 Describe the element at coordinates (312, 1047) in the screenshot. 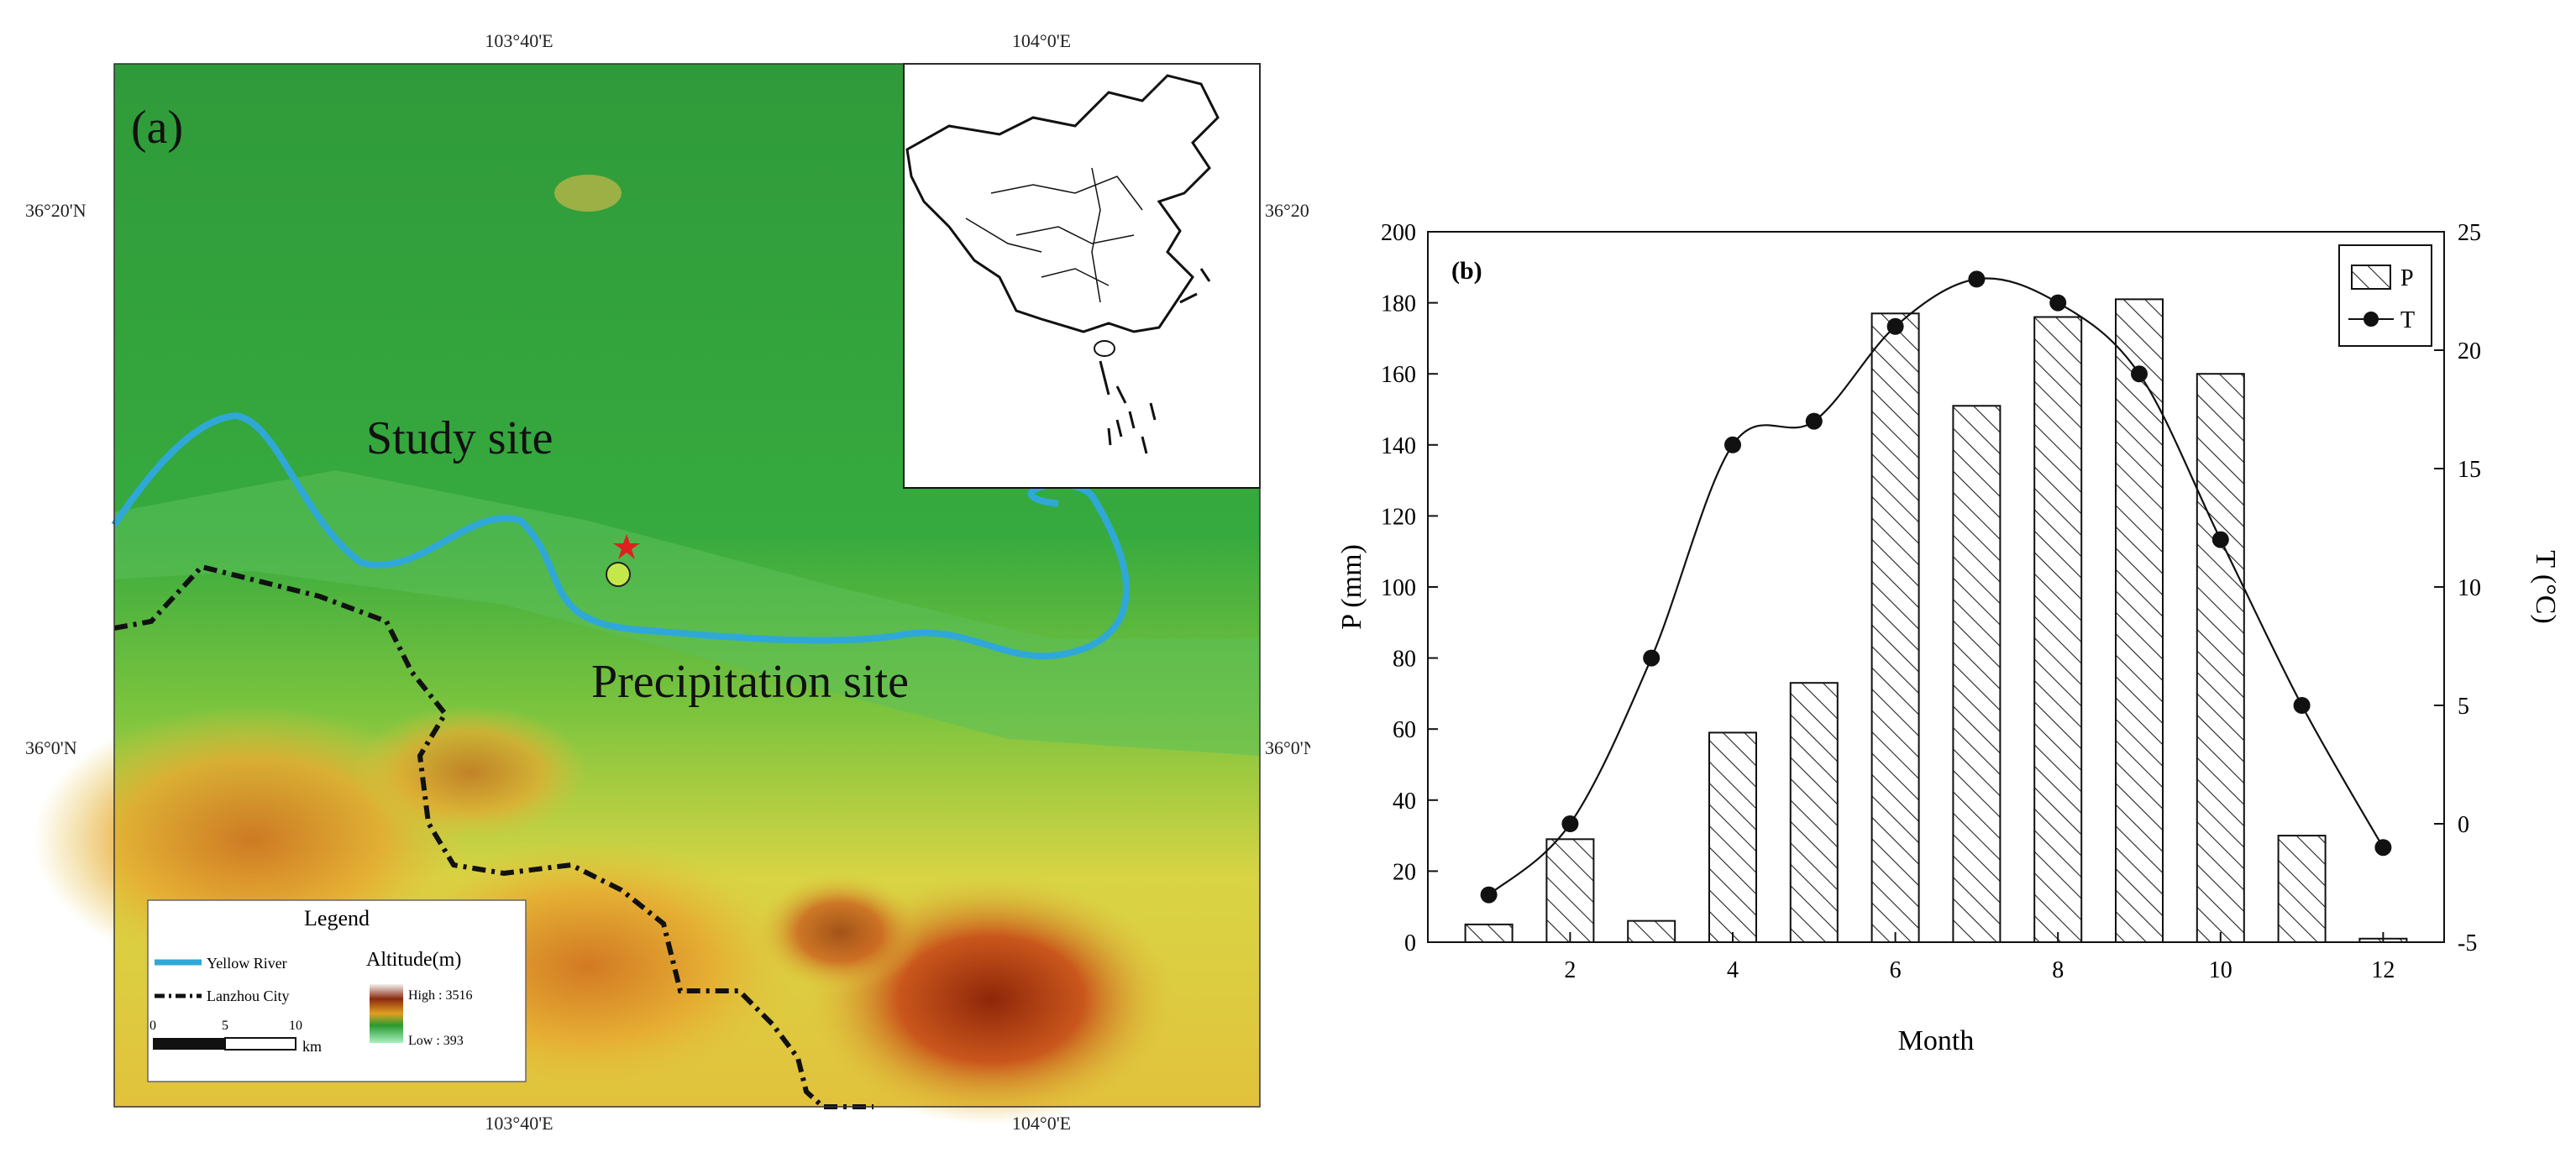

I see `scale-unit: km` at that location.